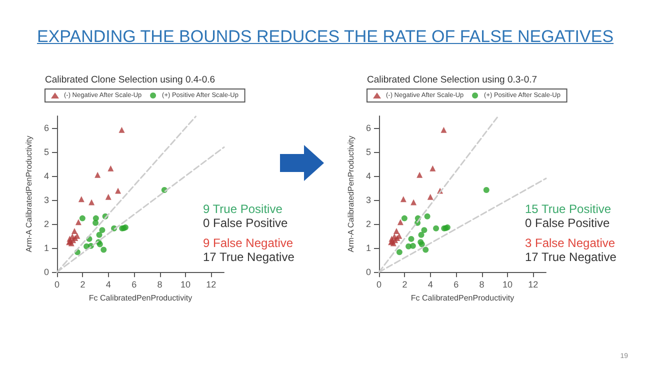  What do you see at coordinates (248, 243) in the screenshot?
I see `annotation: 9 False Negative` at bounding box center [248, 243].